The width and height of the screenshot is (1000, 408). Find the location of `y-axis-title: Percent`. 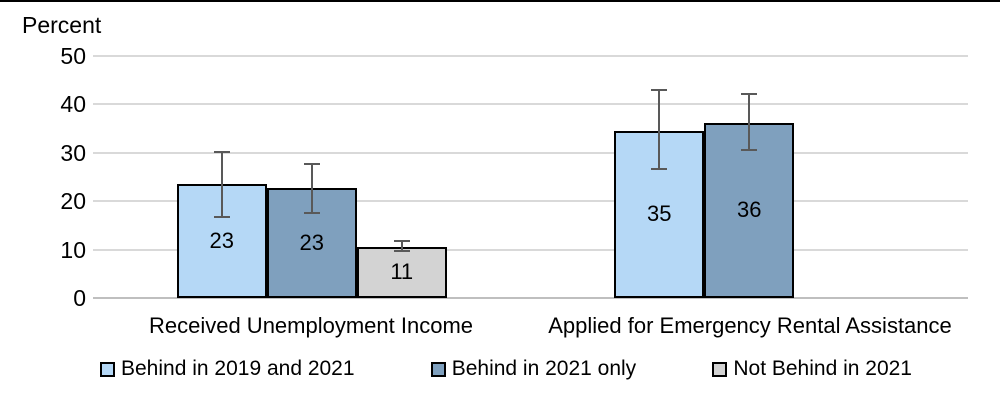

y-axis-title: Percent is located at coordinates (62, 25).